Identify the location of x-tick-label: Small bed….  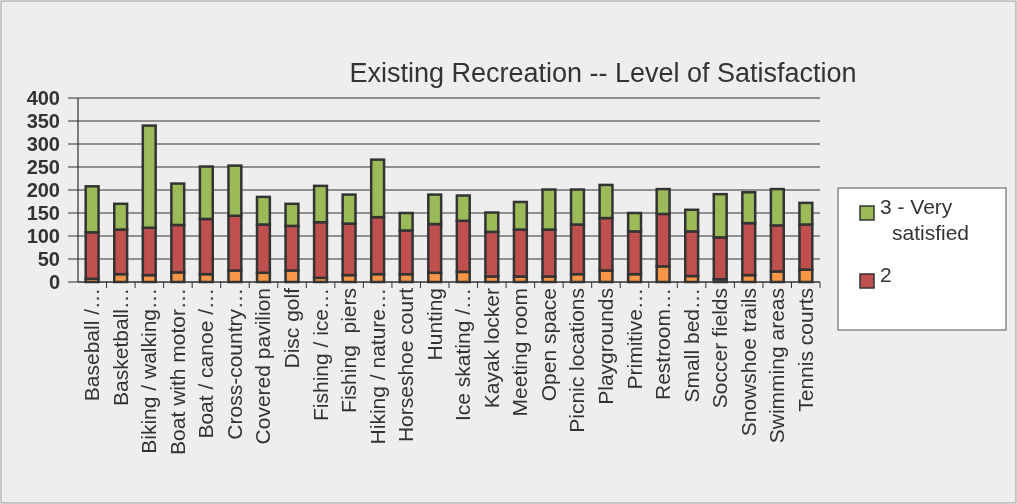
(691, 345).